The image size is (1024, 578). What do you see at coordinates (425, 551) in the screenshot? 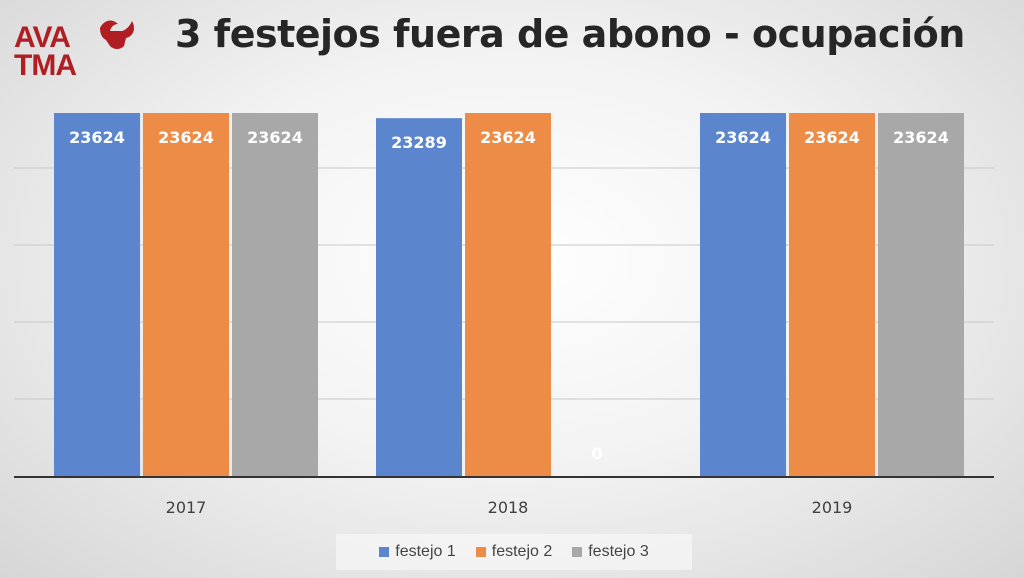
I see `legend-label: festejo 1` at bounding box center [425, 551].